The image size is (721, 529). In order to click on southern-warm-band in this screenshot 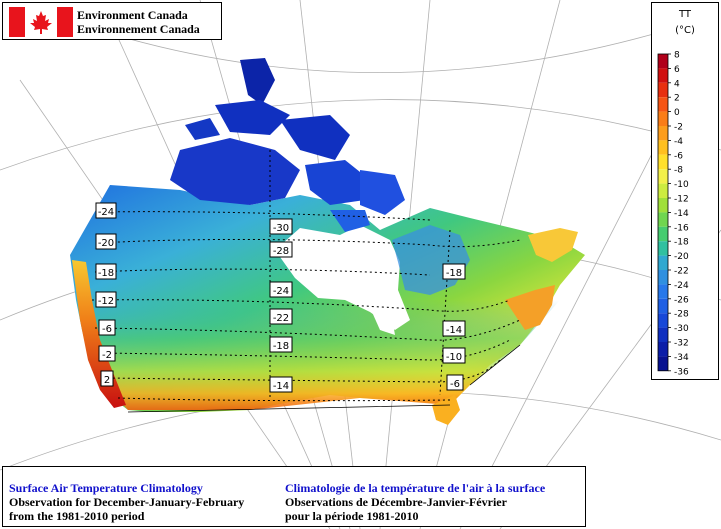, I will do `click(318, 355)`.